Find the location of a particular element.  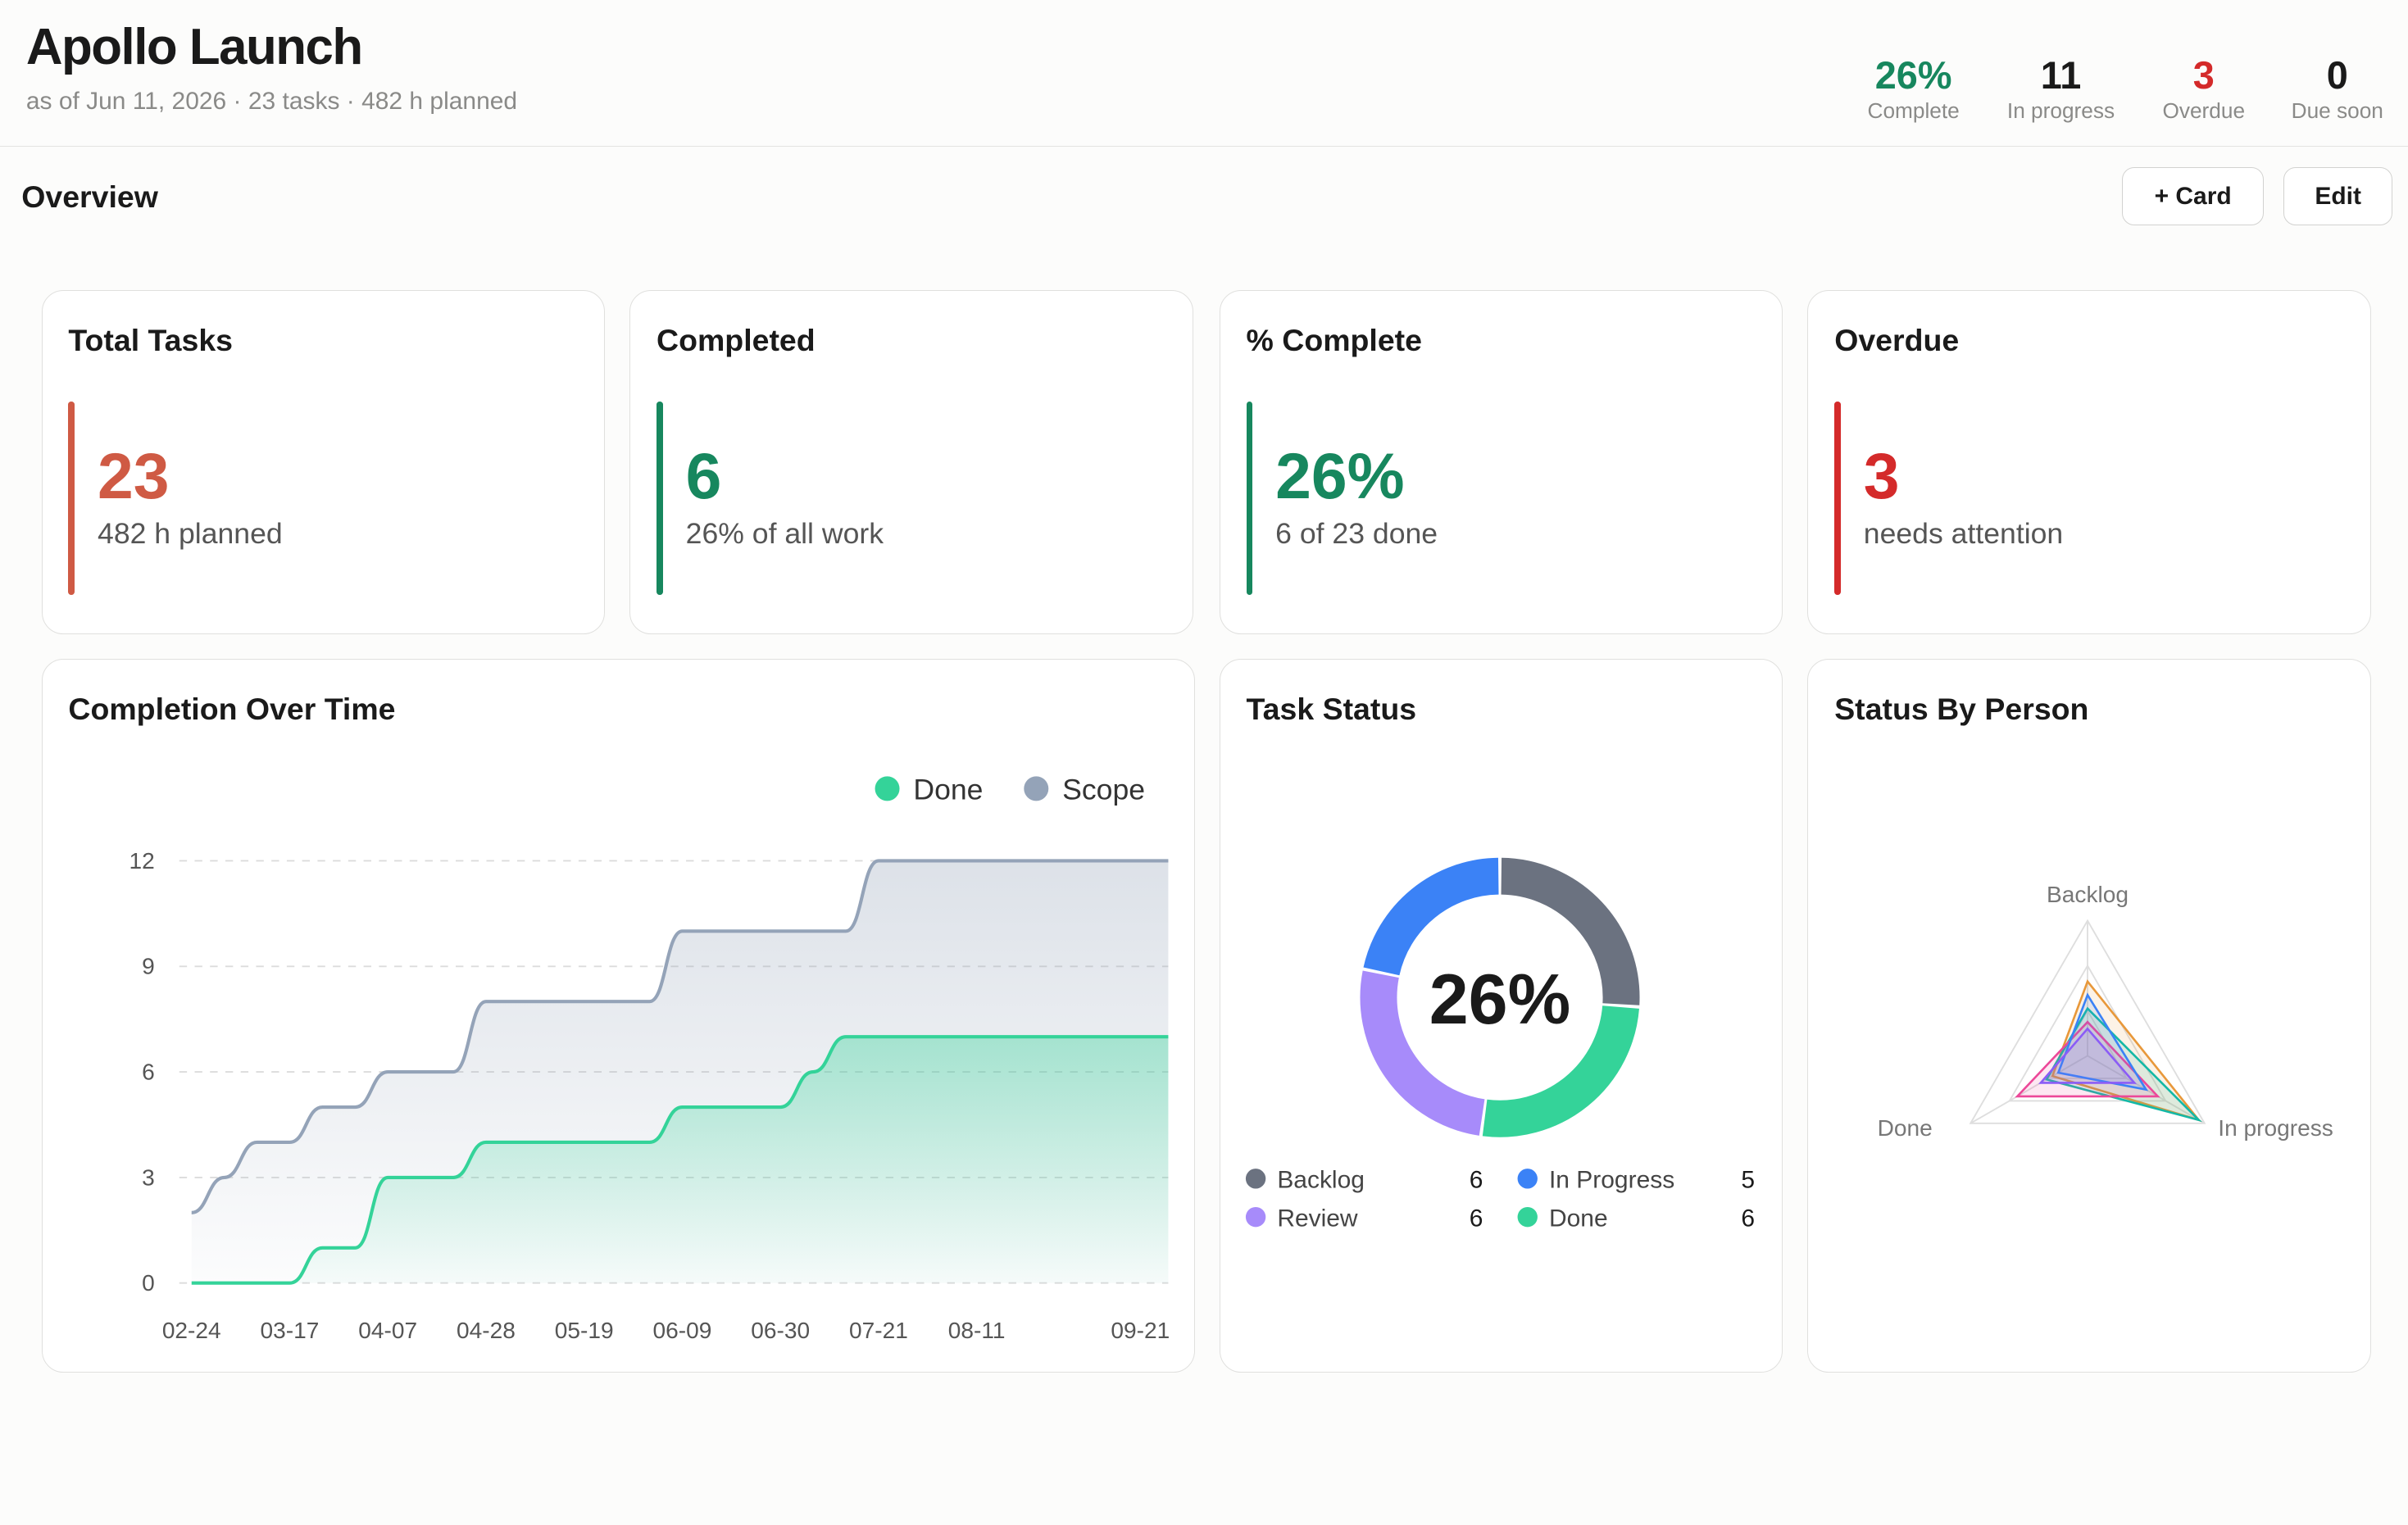

card-title: Task Status is located at coordinates (1331, 709).